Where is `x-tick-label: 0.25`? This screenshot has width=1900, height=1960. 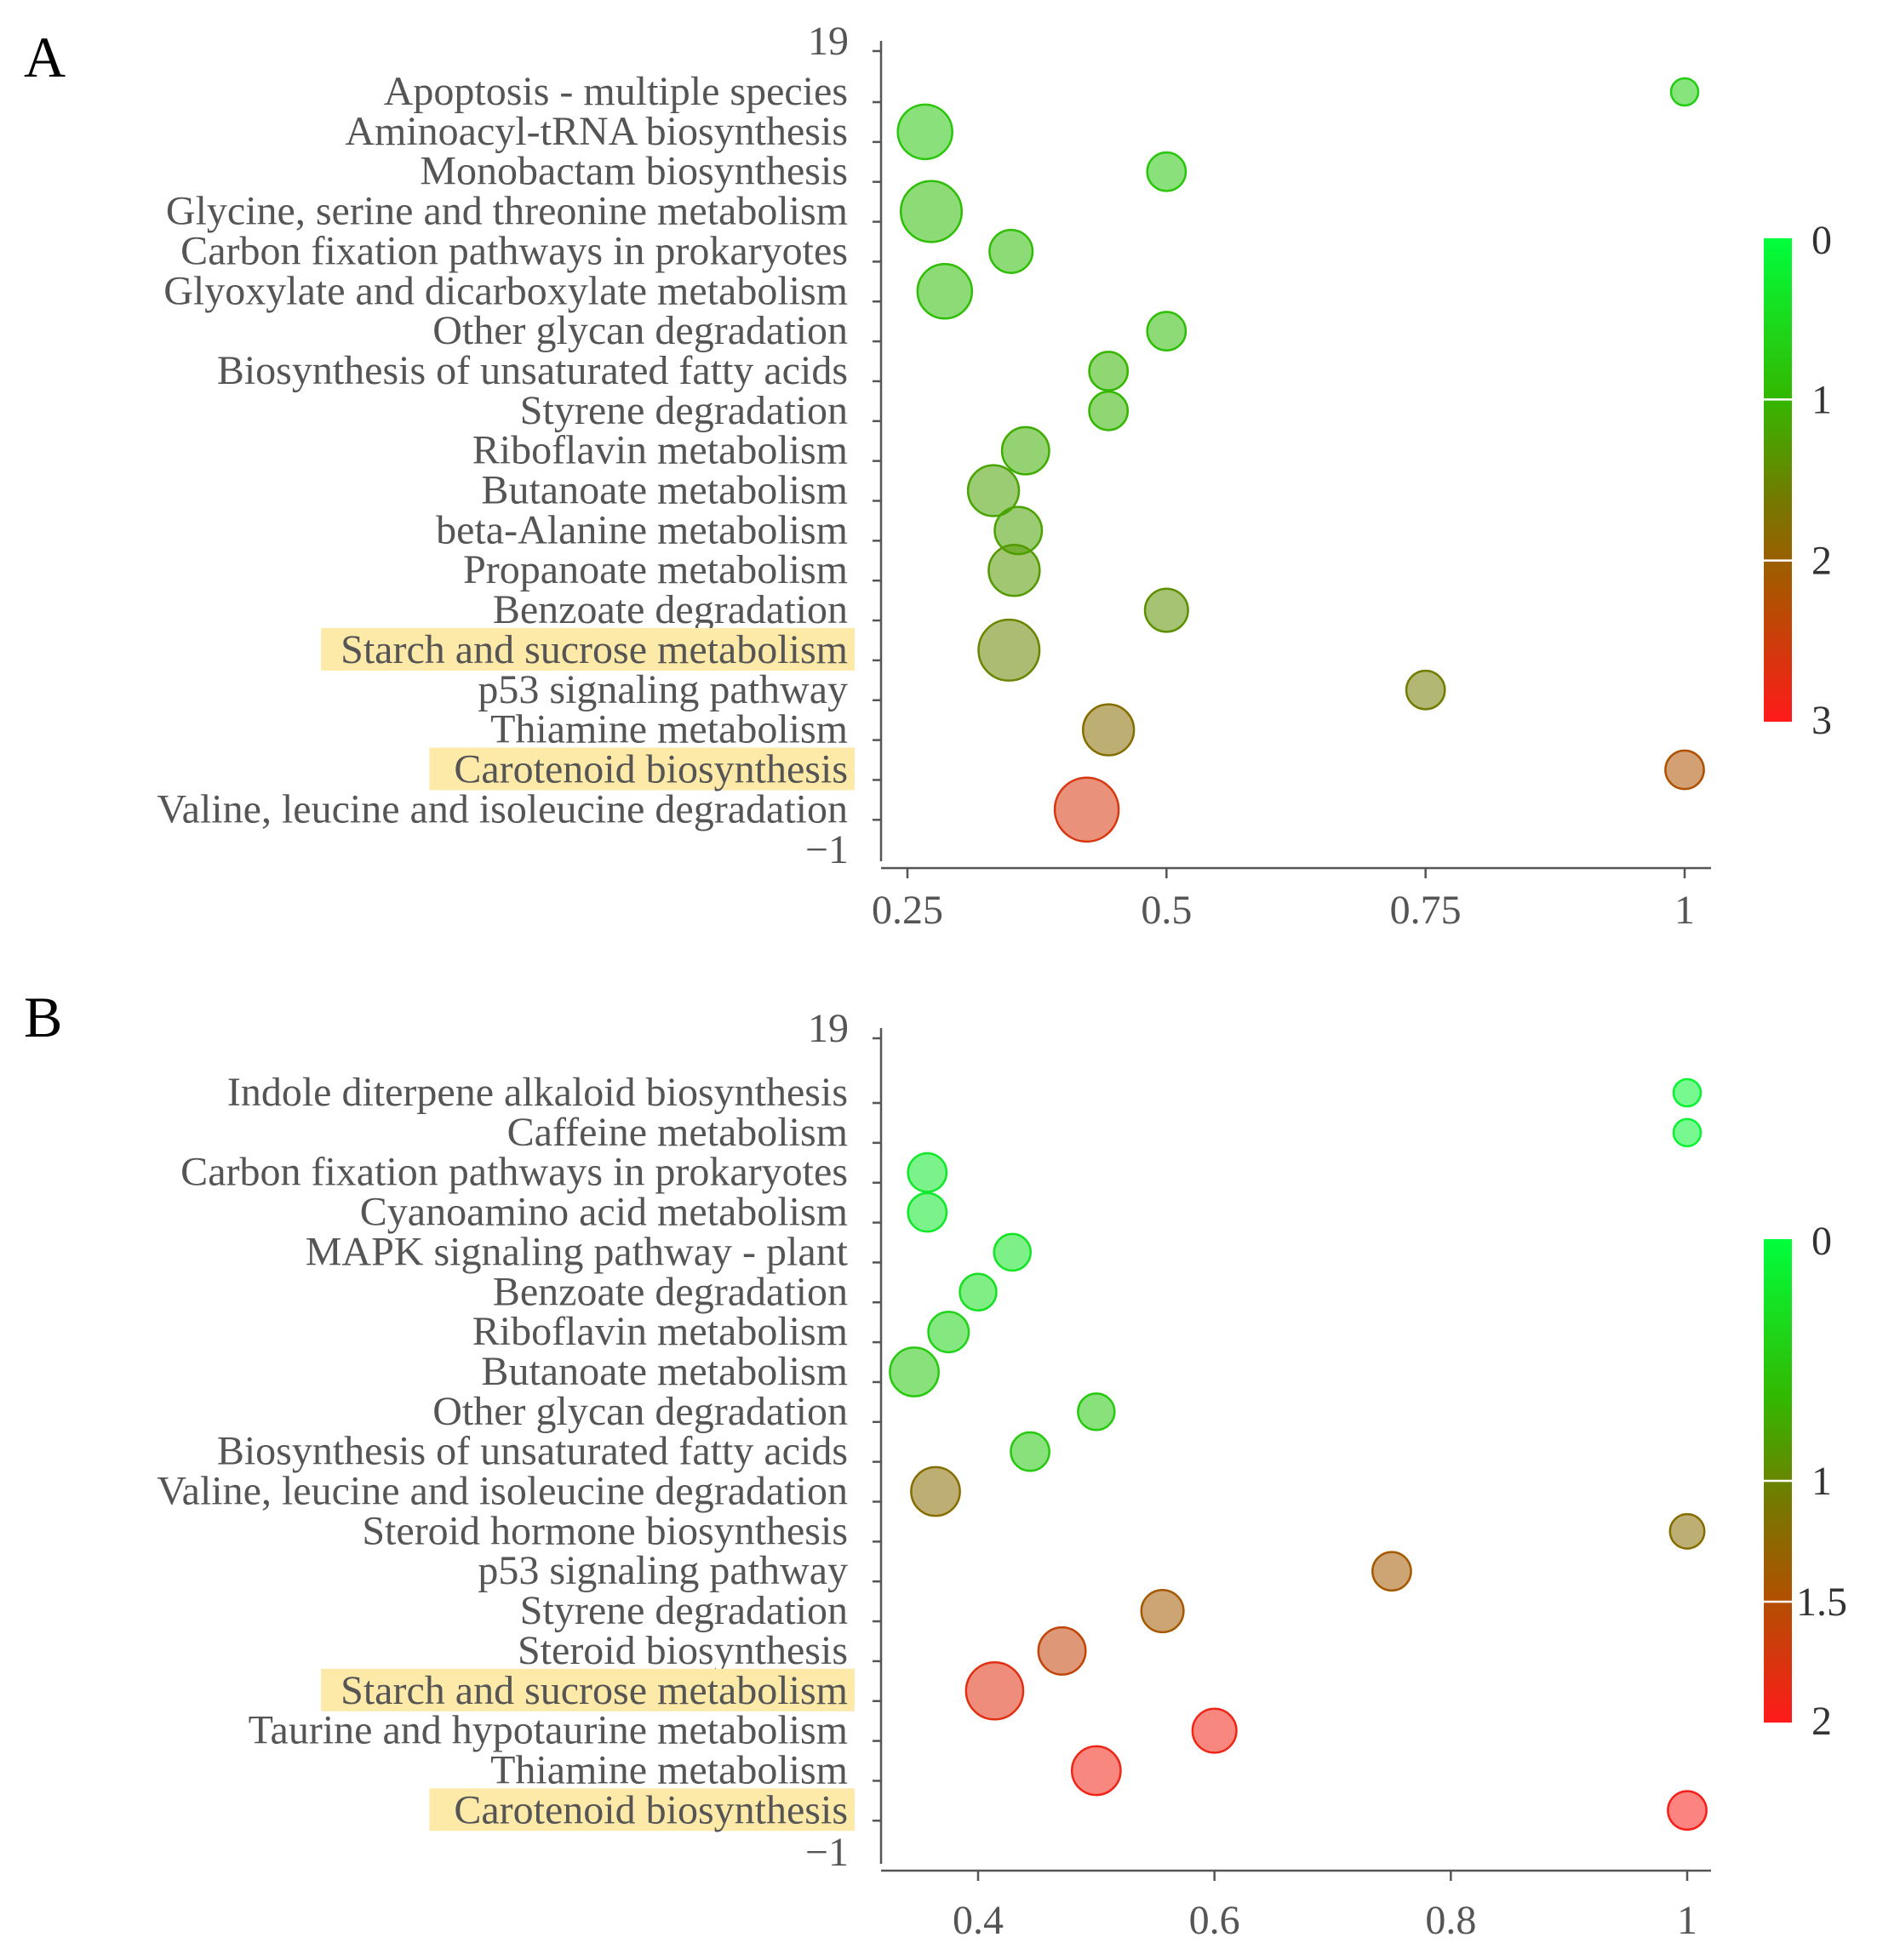 x-tick-label: 0.25 is located at coordinates (907, 911).